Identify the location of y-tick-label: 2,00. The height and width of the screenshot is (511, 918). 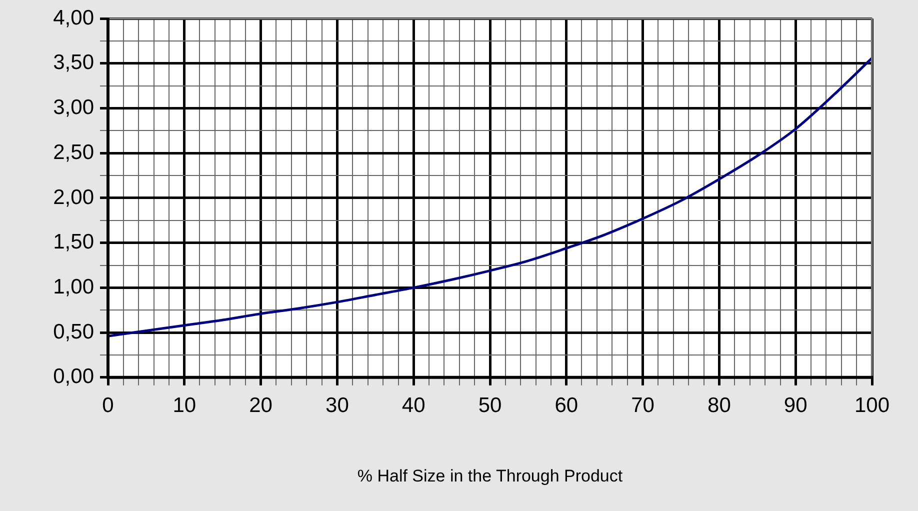
(73, 197).